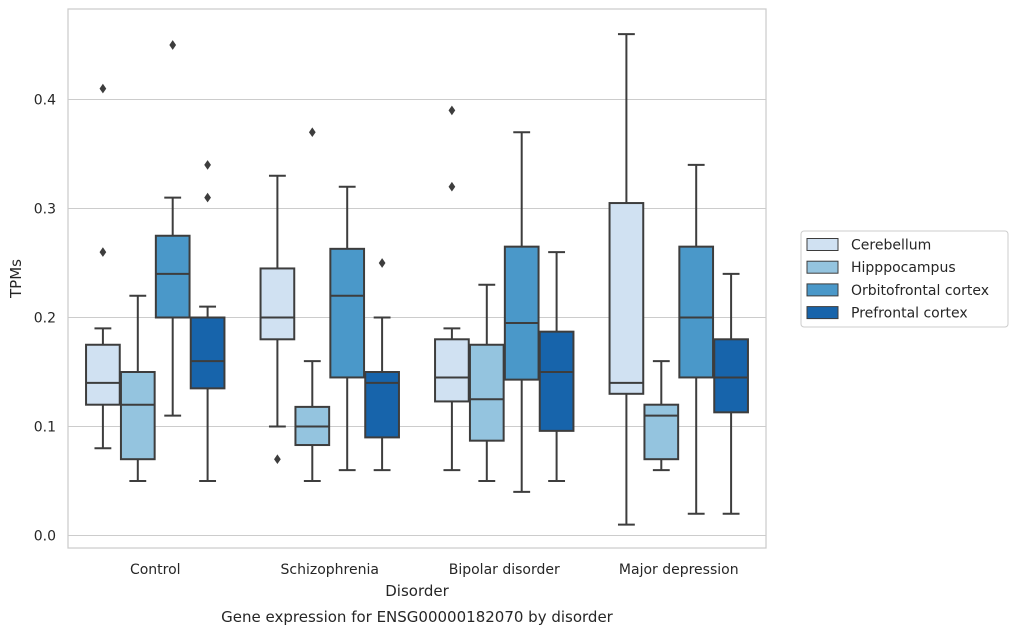 The height and width of the screenshot is (638, 1018). What do you see at coordinates (45, 210) in the screenshot?
I see `y-tick-label: 0.3` at bounding box center [45, 210].